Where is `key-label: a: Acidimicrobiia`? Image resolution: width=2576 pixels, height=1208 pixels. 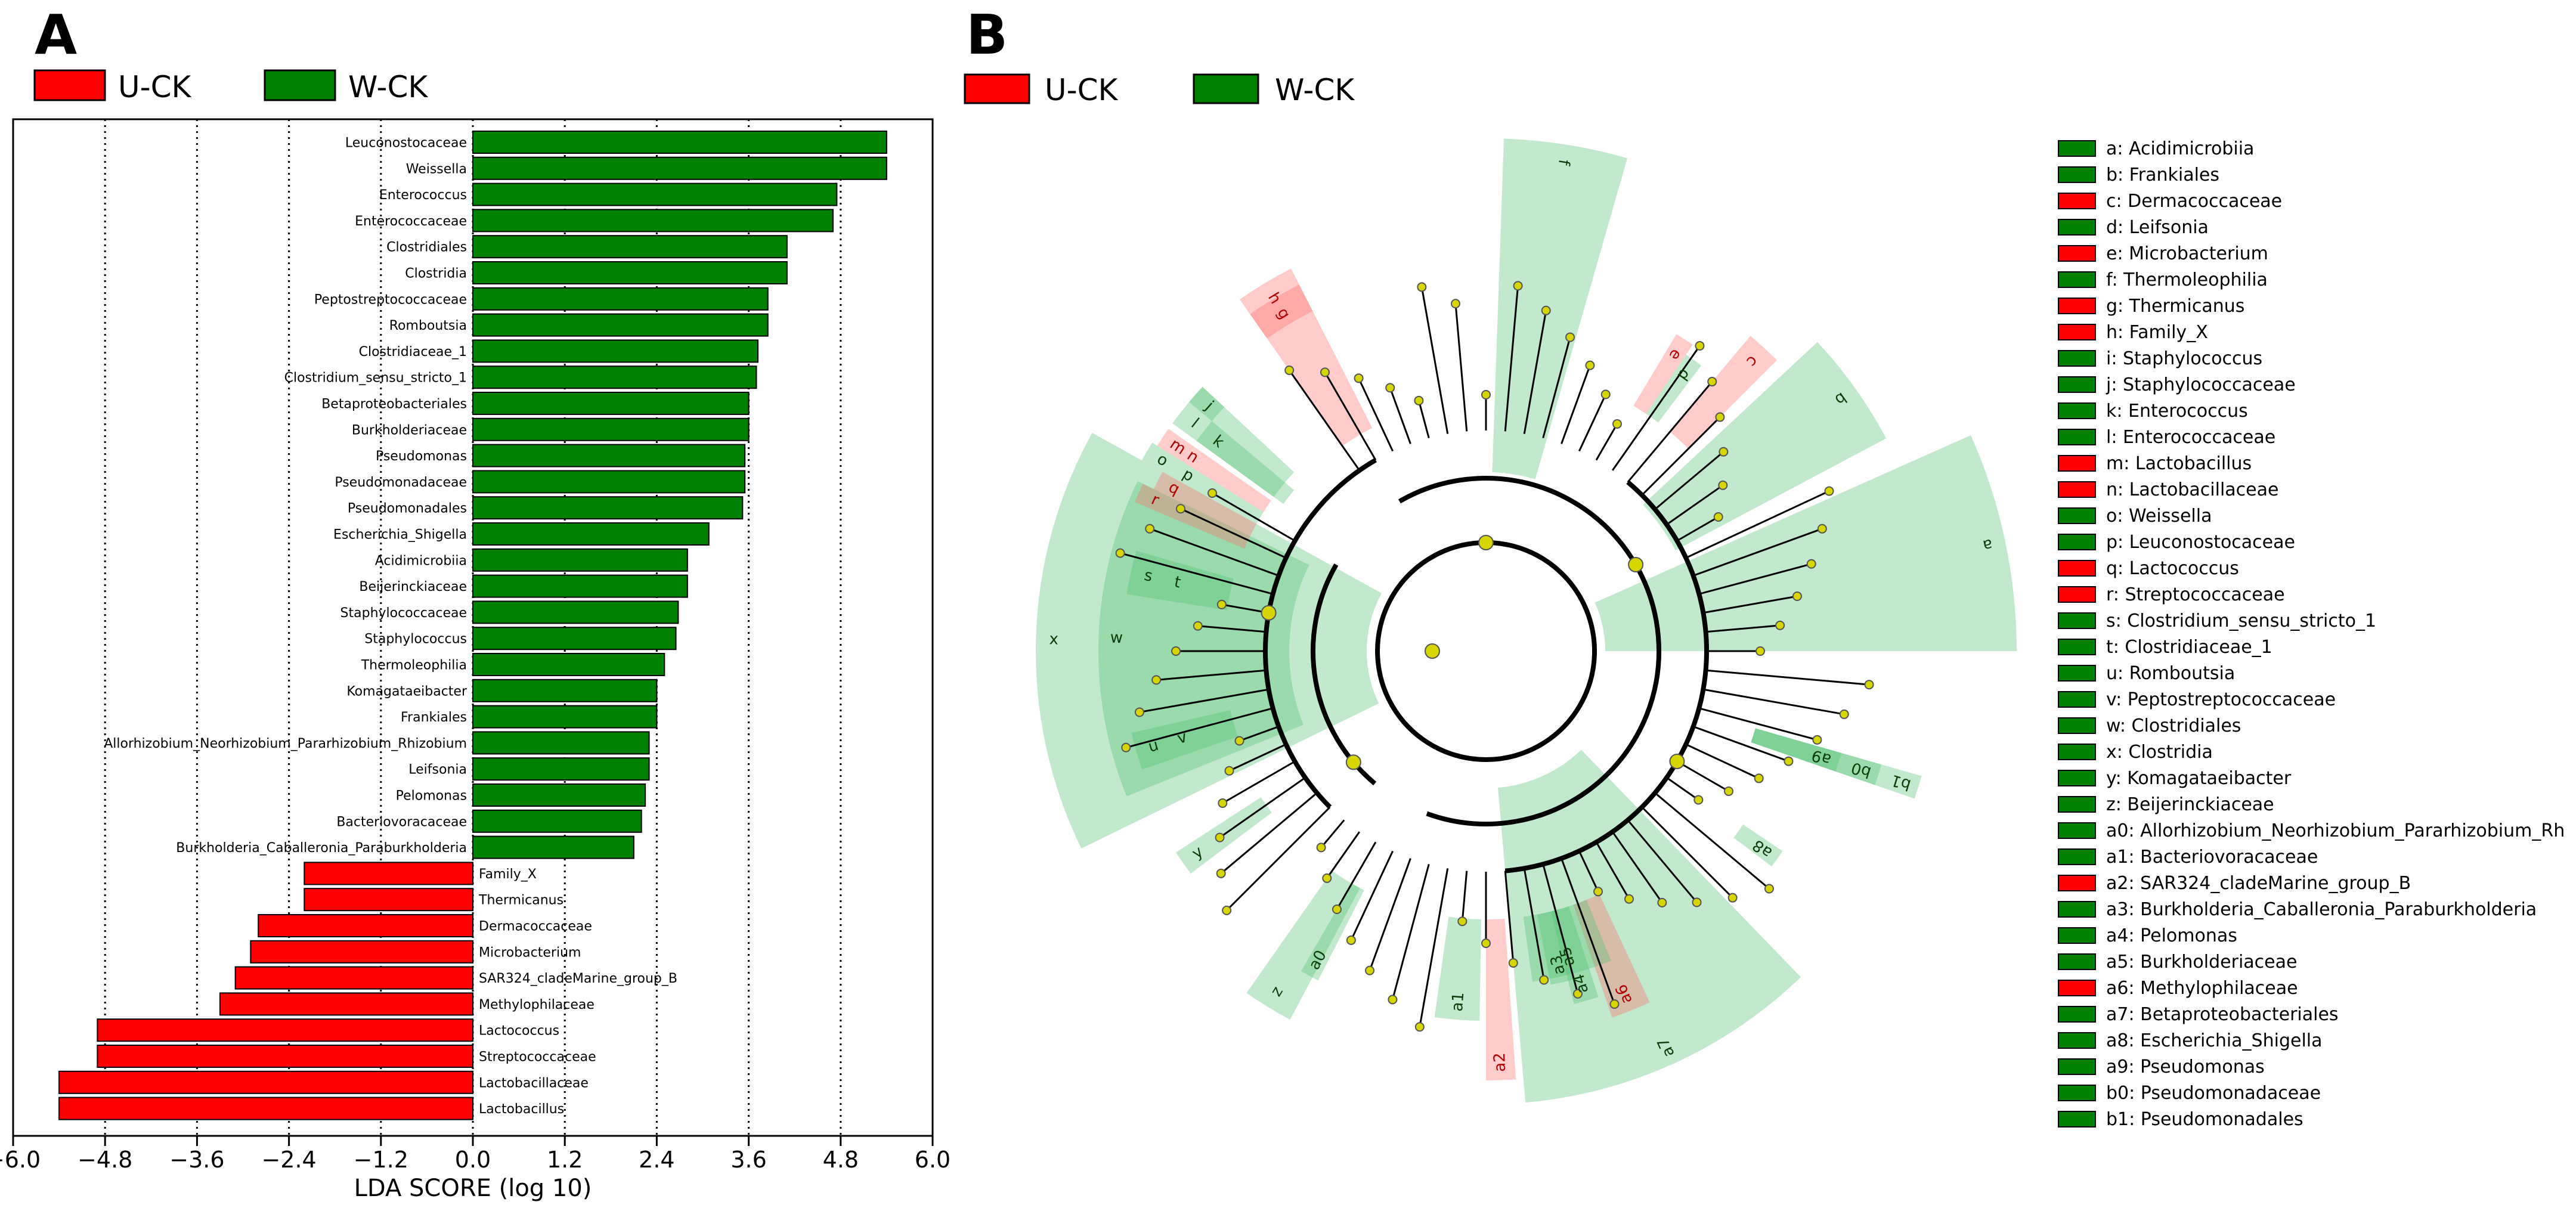
key-label: a: Acidimicrobiia is located at coordinates (2180, 149).